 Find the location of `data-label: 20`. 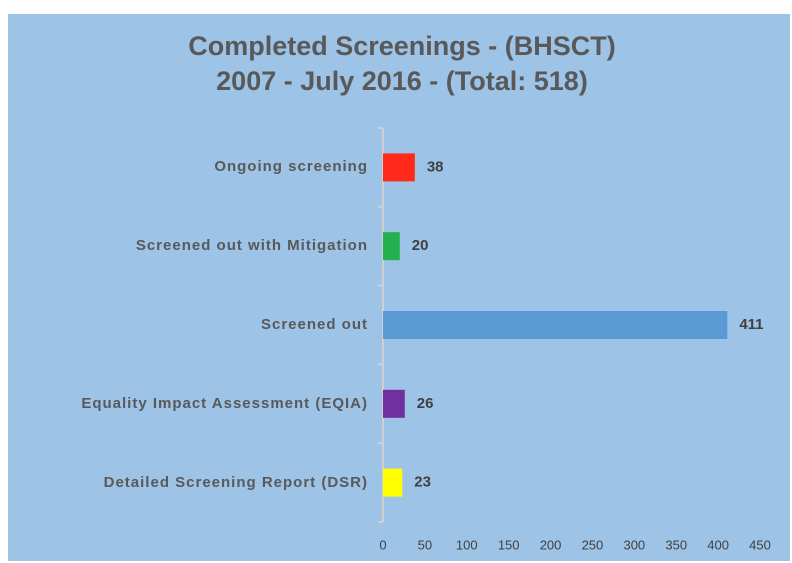

data-label: 20 is located at coordinates (420, 245).